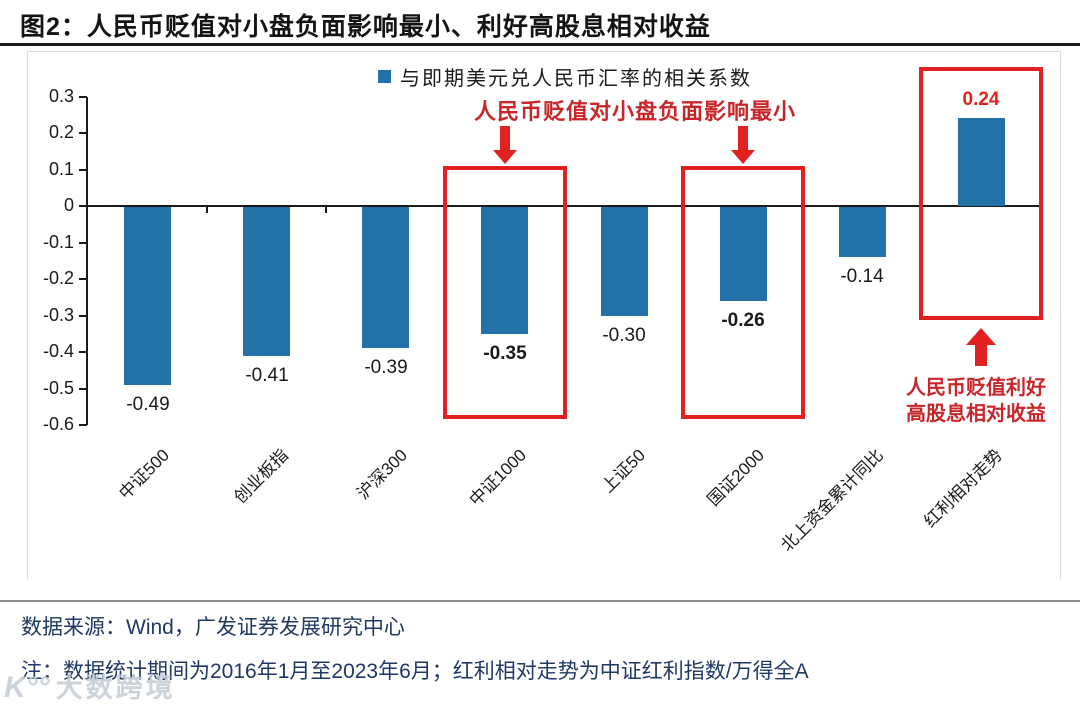  I want to click on annotation-dividend-line2: 高股息相对收益, so click(976, 414).